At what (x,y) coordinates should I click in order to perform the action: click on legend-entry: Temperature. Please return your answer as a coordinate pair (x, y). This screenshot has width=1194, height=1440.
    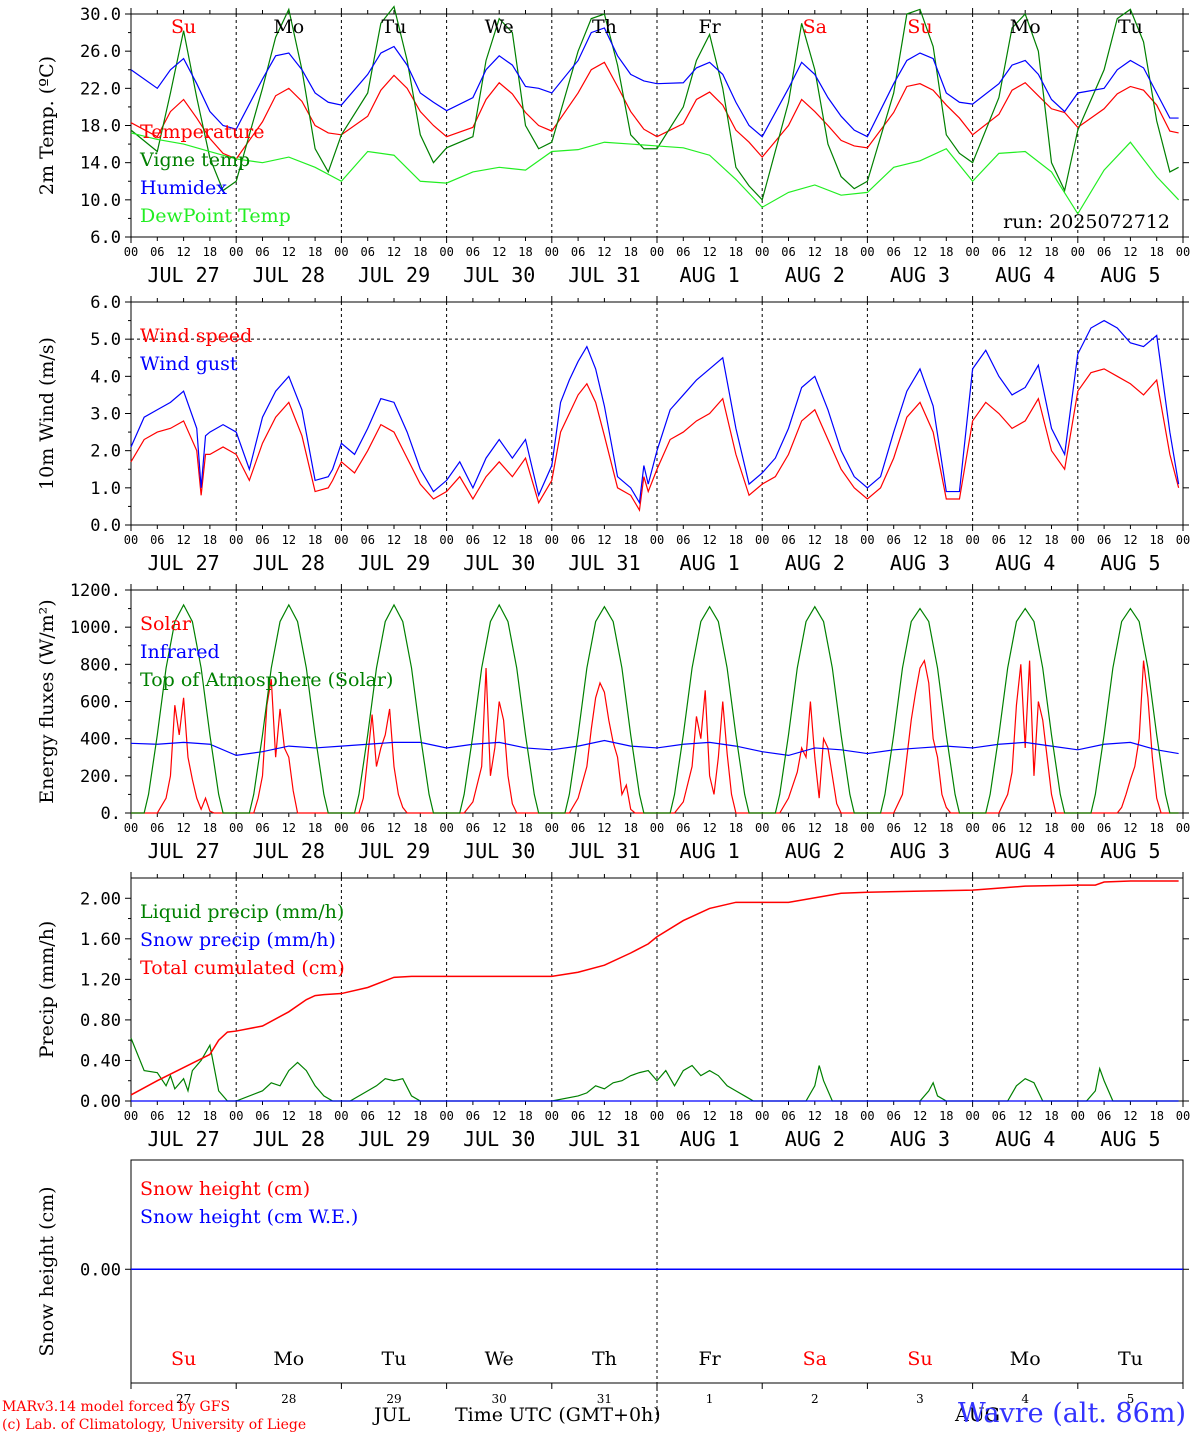
    Looking at the image, I should click on (202, 132).